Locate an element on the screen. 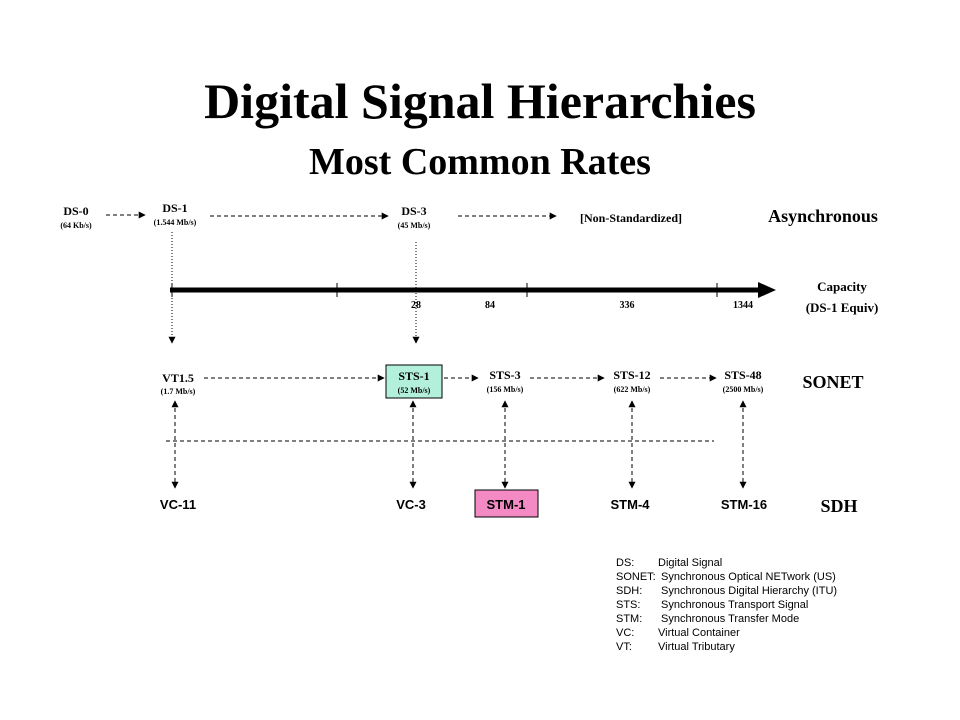  node-sts1: STS-1 (52 Mb/s) is located at coordinates (414, 381).